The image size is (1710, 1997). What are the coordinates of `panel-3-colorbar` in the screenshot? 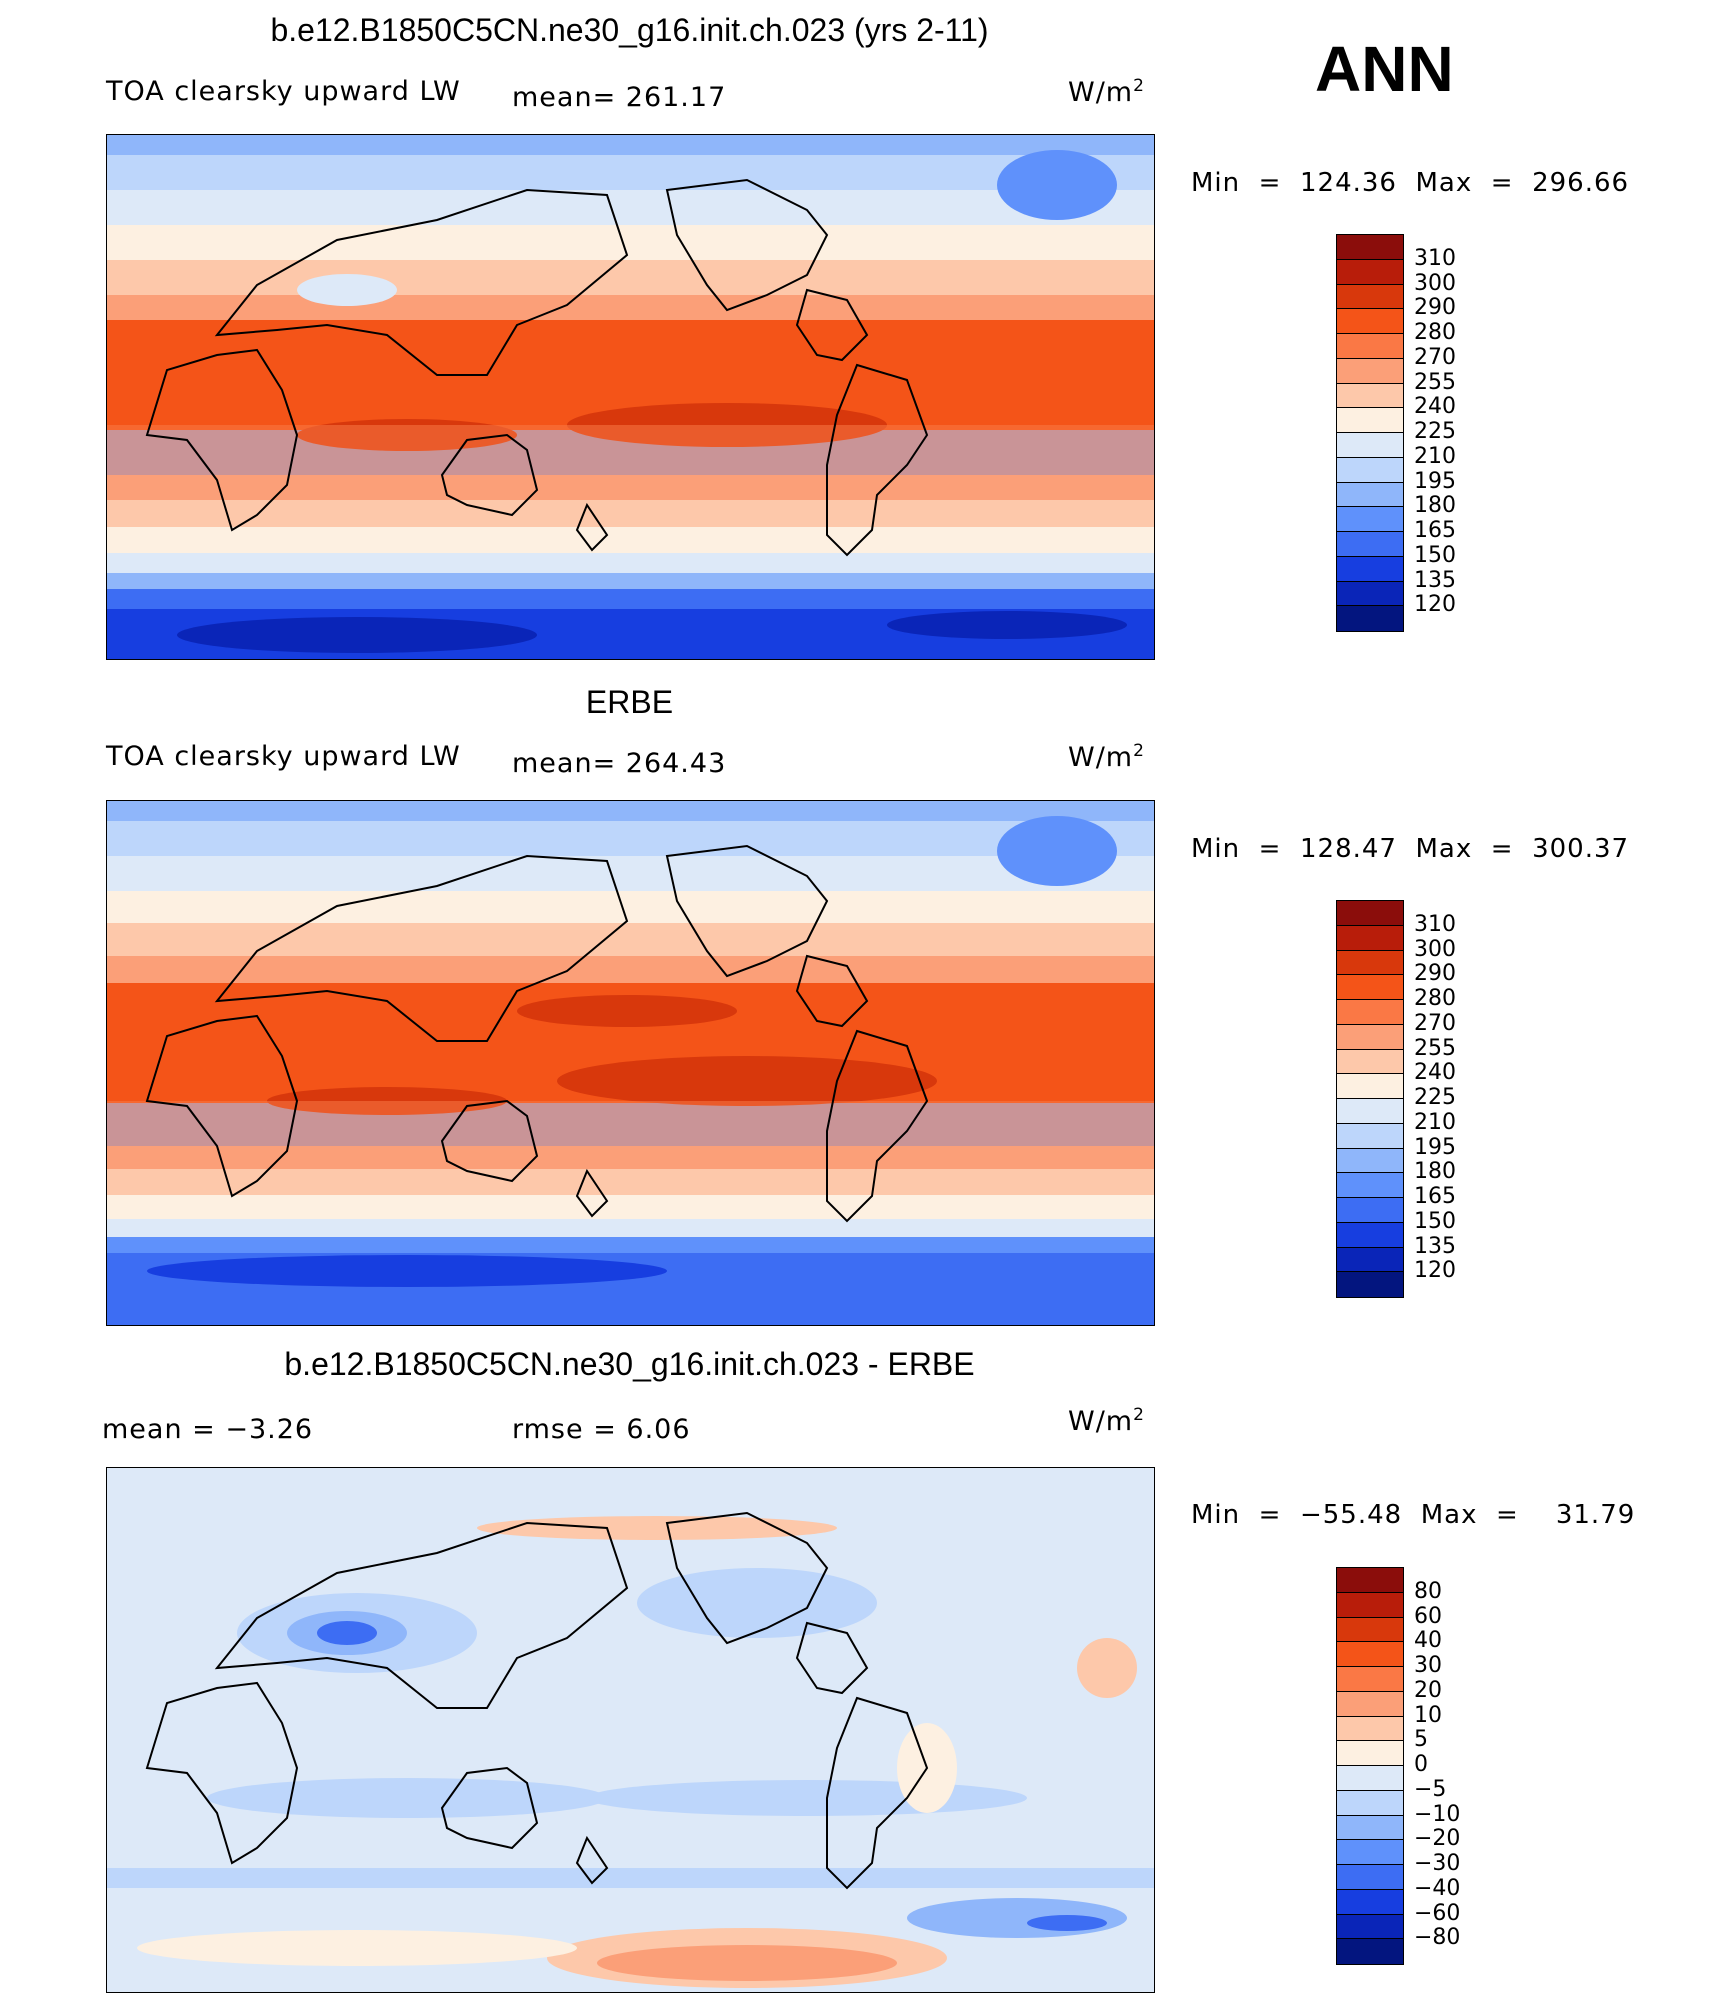 It's located at (1370, 1766).